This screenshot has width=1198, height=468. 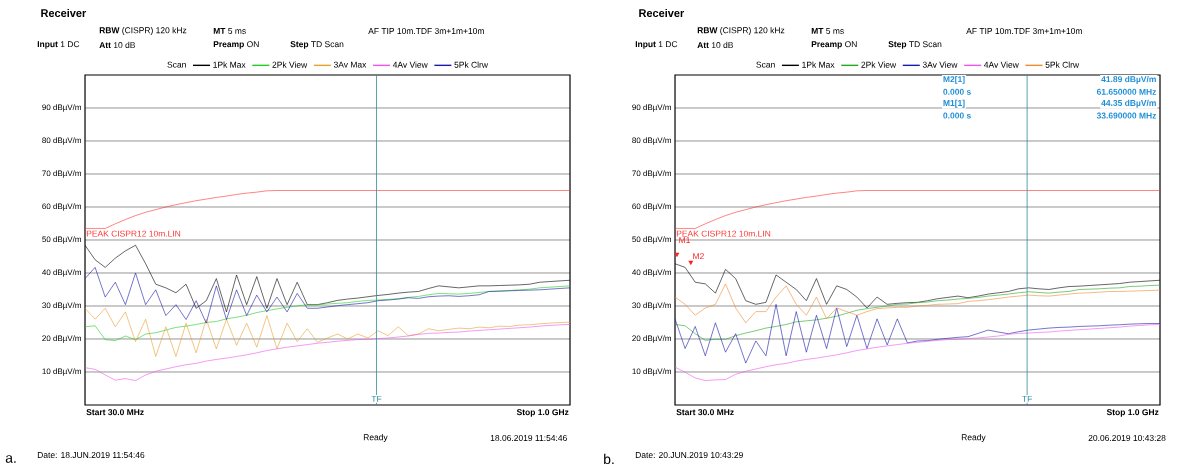 What do you see at coordinates (684, 240) in the screenshot?
I see `annotation: M1` at bounding box center [684, 240].